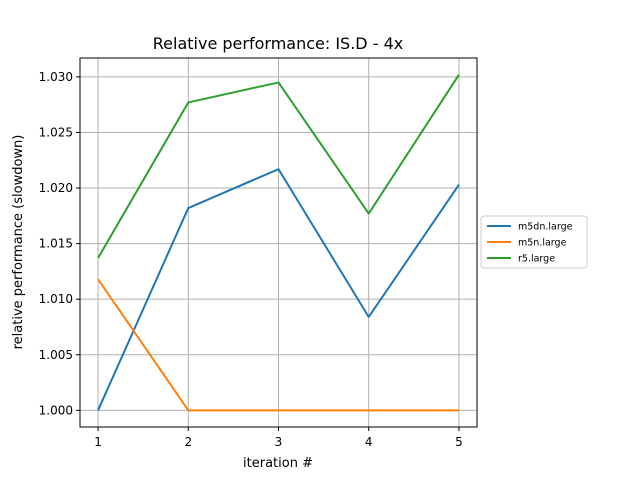 The height and width of the screenshot is (480, 640). Describe the element at coordinates (369, 442) in the screenshot. I see `x-tick-label: 4` at that location.